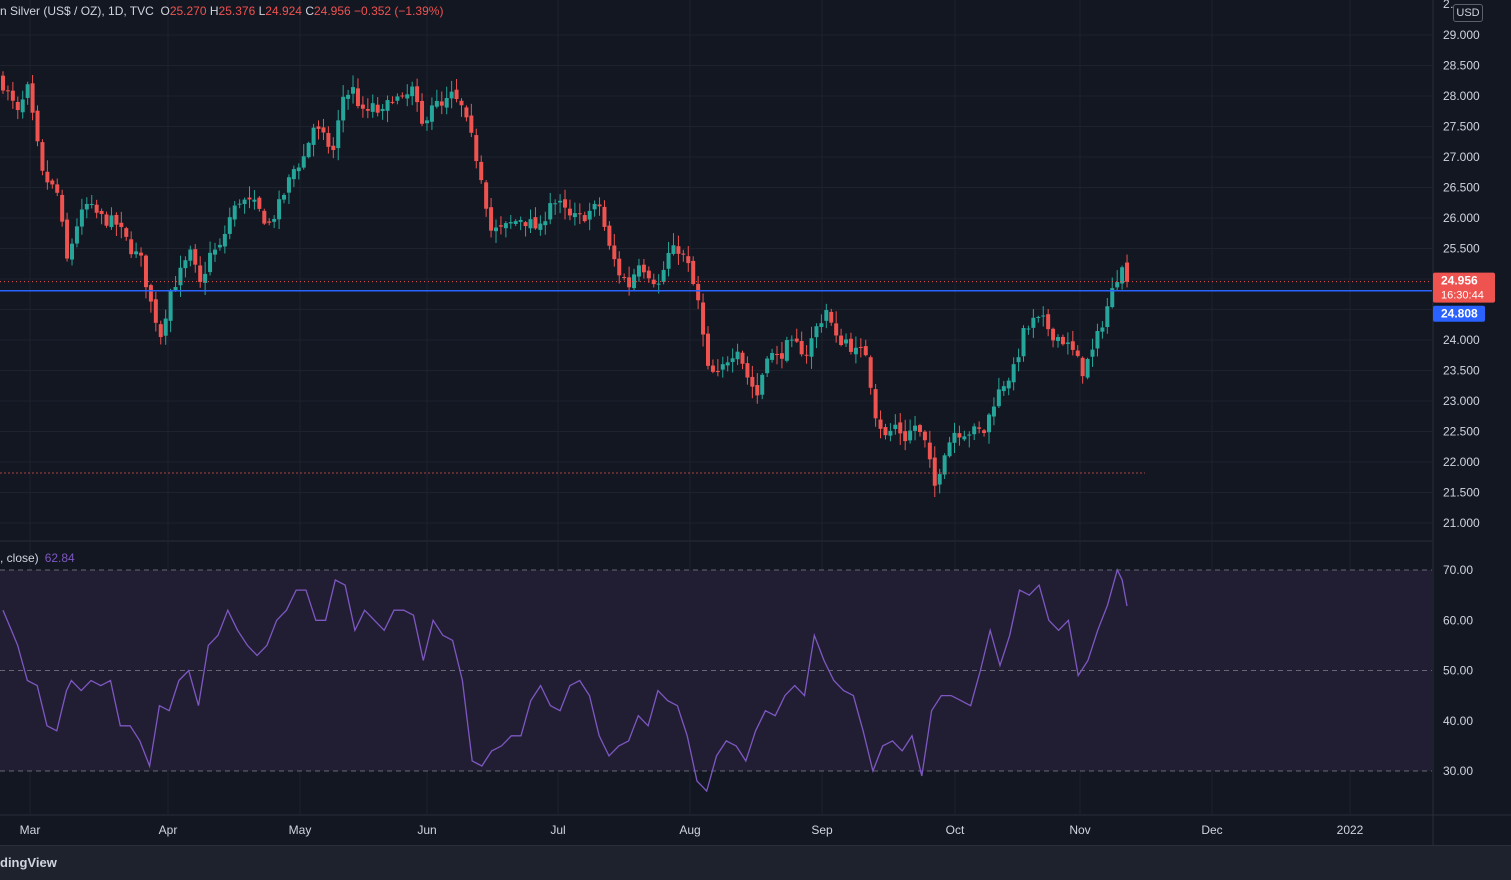 This screenshot has width=1511, height=880. I want to click on currency-badge: USD, so click(1468, 13).